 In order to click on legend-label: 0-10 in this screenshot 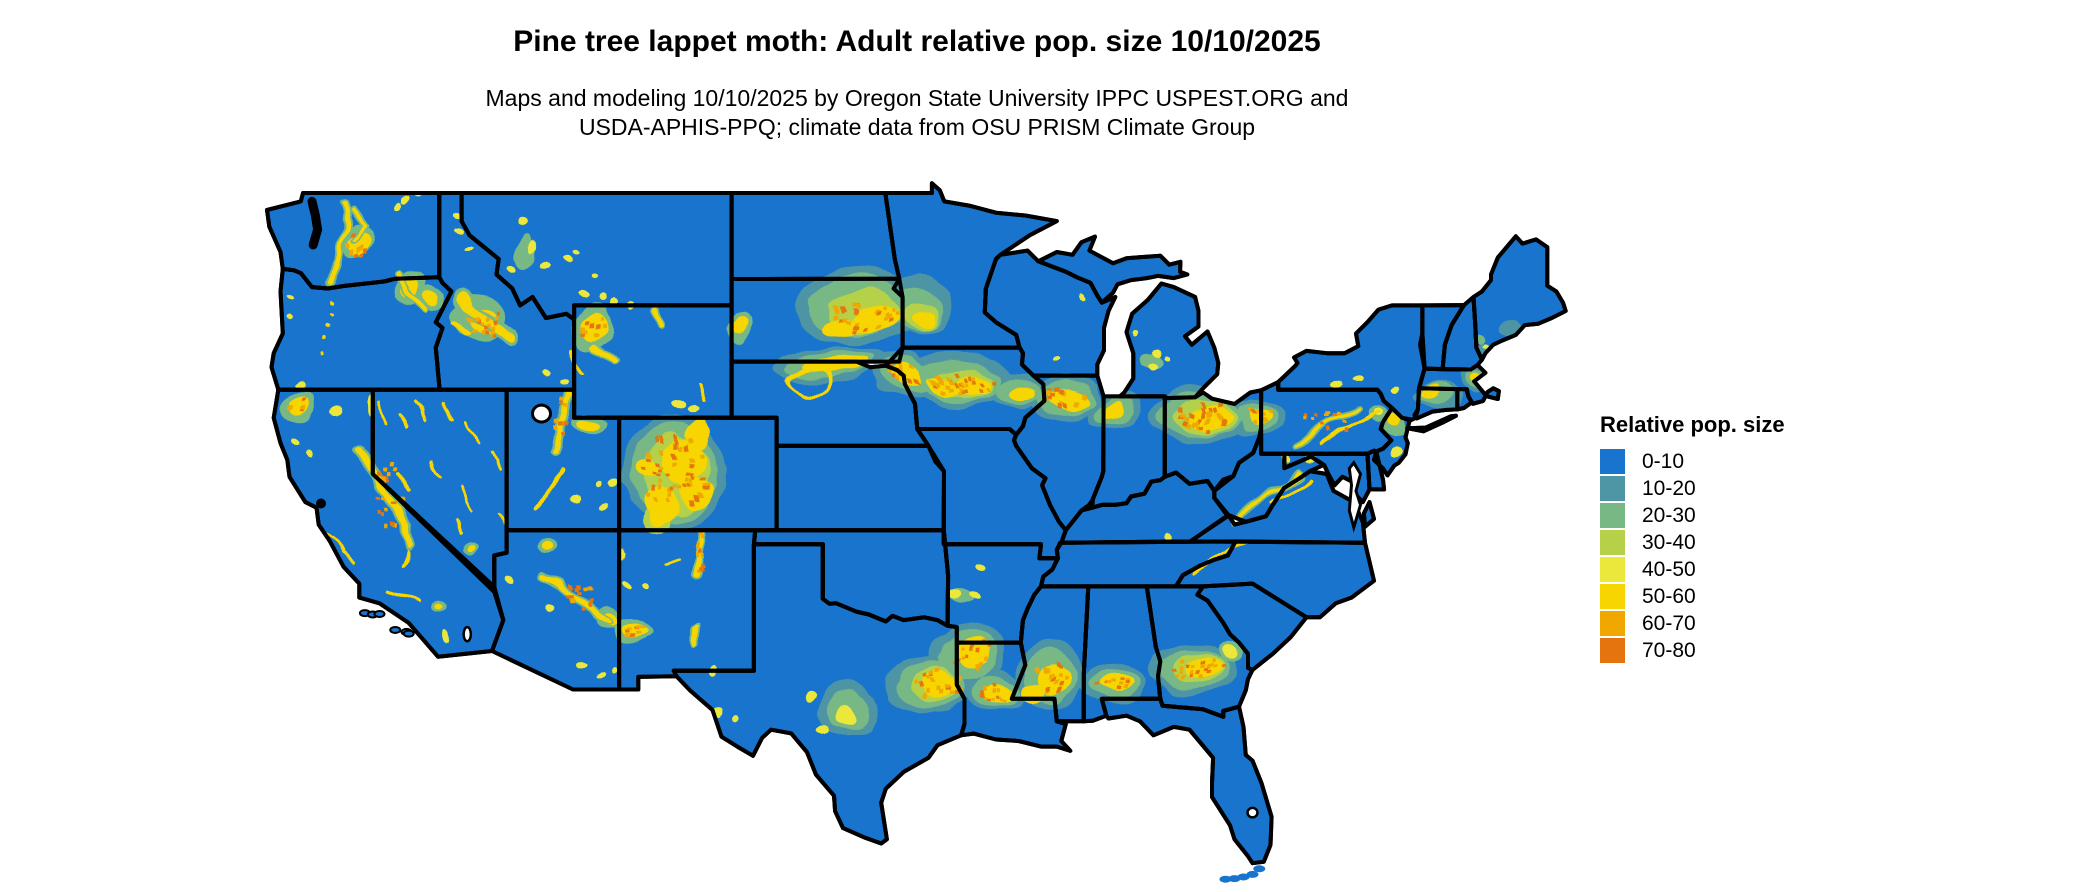, I will do `click(1663, 461)`.